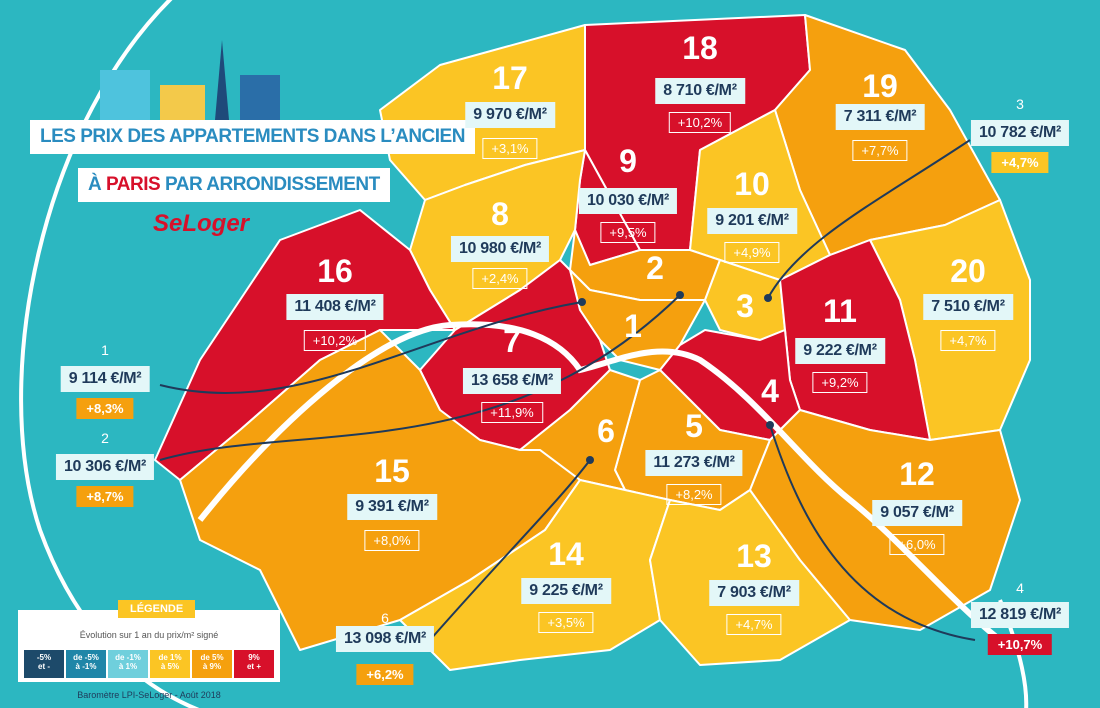 This screenshot has width=1100, height=708. I want to click on legend-item: de 1% à 5%, so click(170, 664).